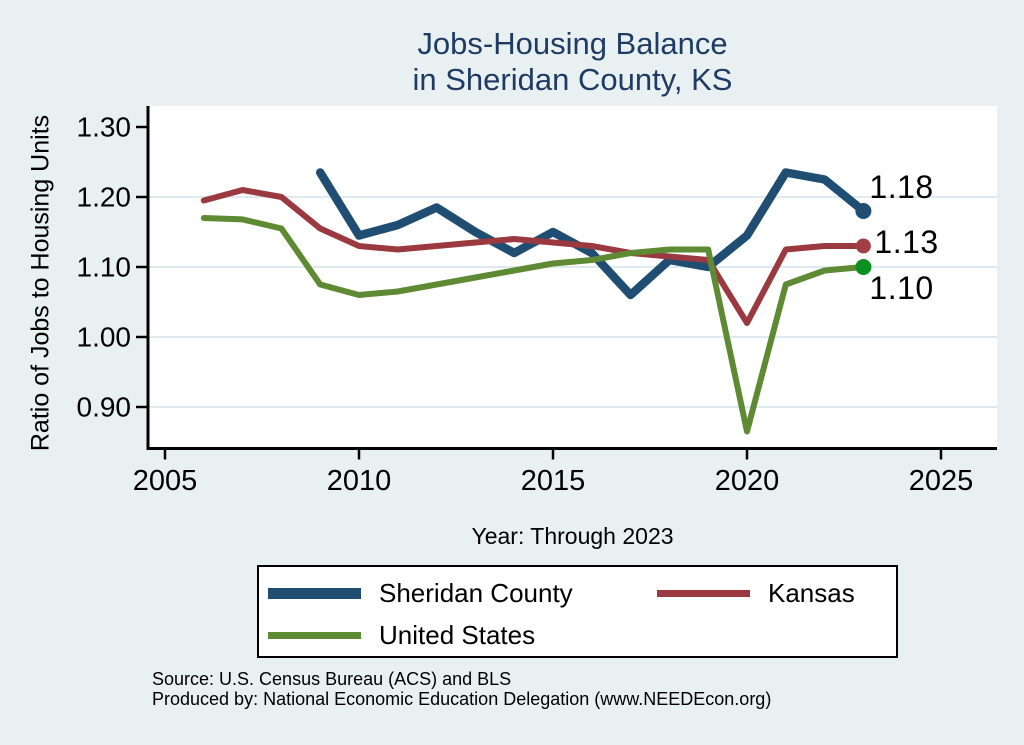  I want to click on series-end-label-kansas: 1.13, so click(906, 242).